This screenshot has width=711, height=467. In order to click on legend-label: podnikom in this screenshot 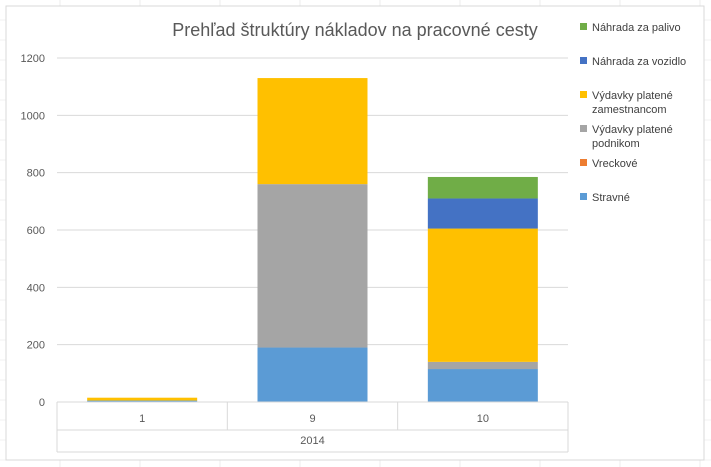, I will do `click(616, 144)`.